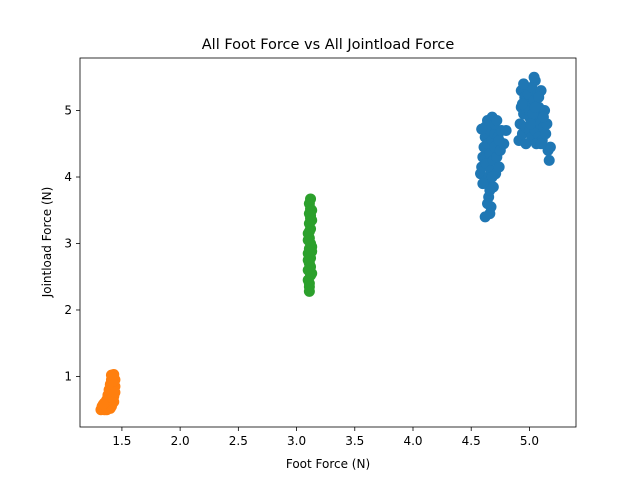  I want to click on x-axis-label: Foot Force (N), so click(328, 464).